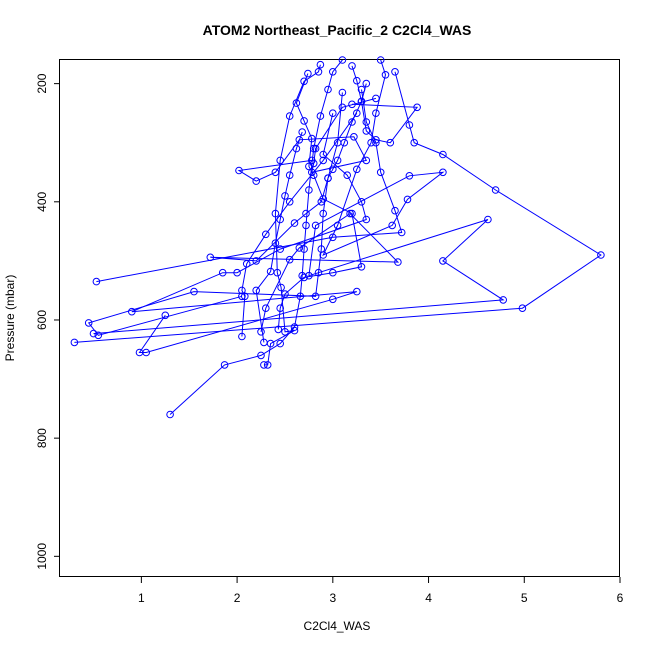 Image resolution: width=650 pixels, height=650 pixels. What do you see at coordinates (42, 320) in the screenshot?
I see `y-tick-label: 600` at bounding box center [42, 320].